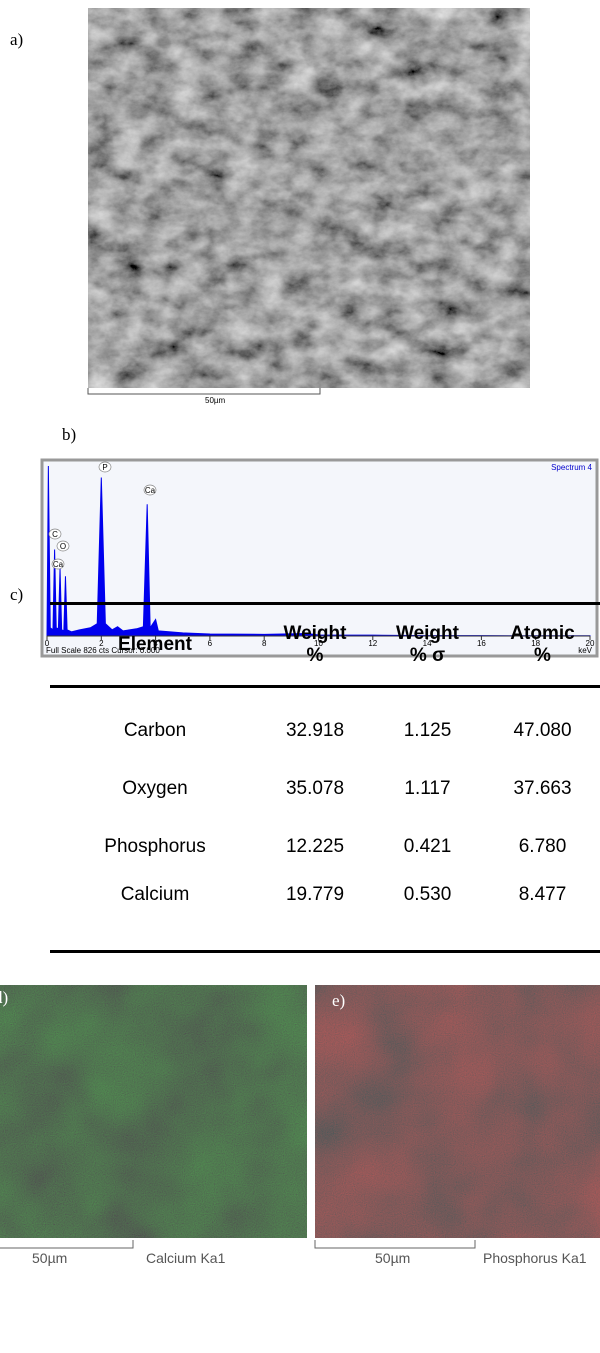 The height and width of the screenshot is (1353, 600). What do you see at coordinates (315, 730) in the screenshot?
I see `table-cell: 32.918` at bounding box center [315, 730].